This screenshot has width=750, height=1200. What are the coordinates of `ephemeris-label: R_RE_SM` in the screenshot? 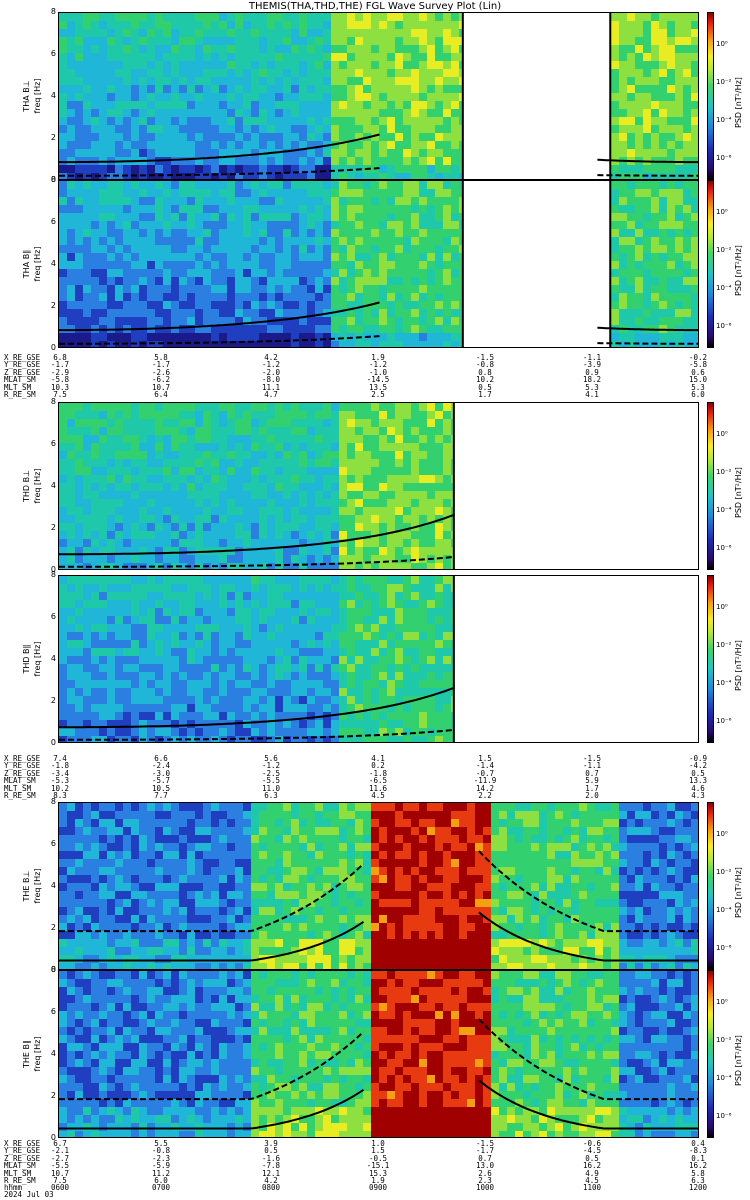 It's located at (20, 394).